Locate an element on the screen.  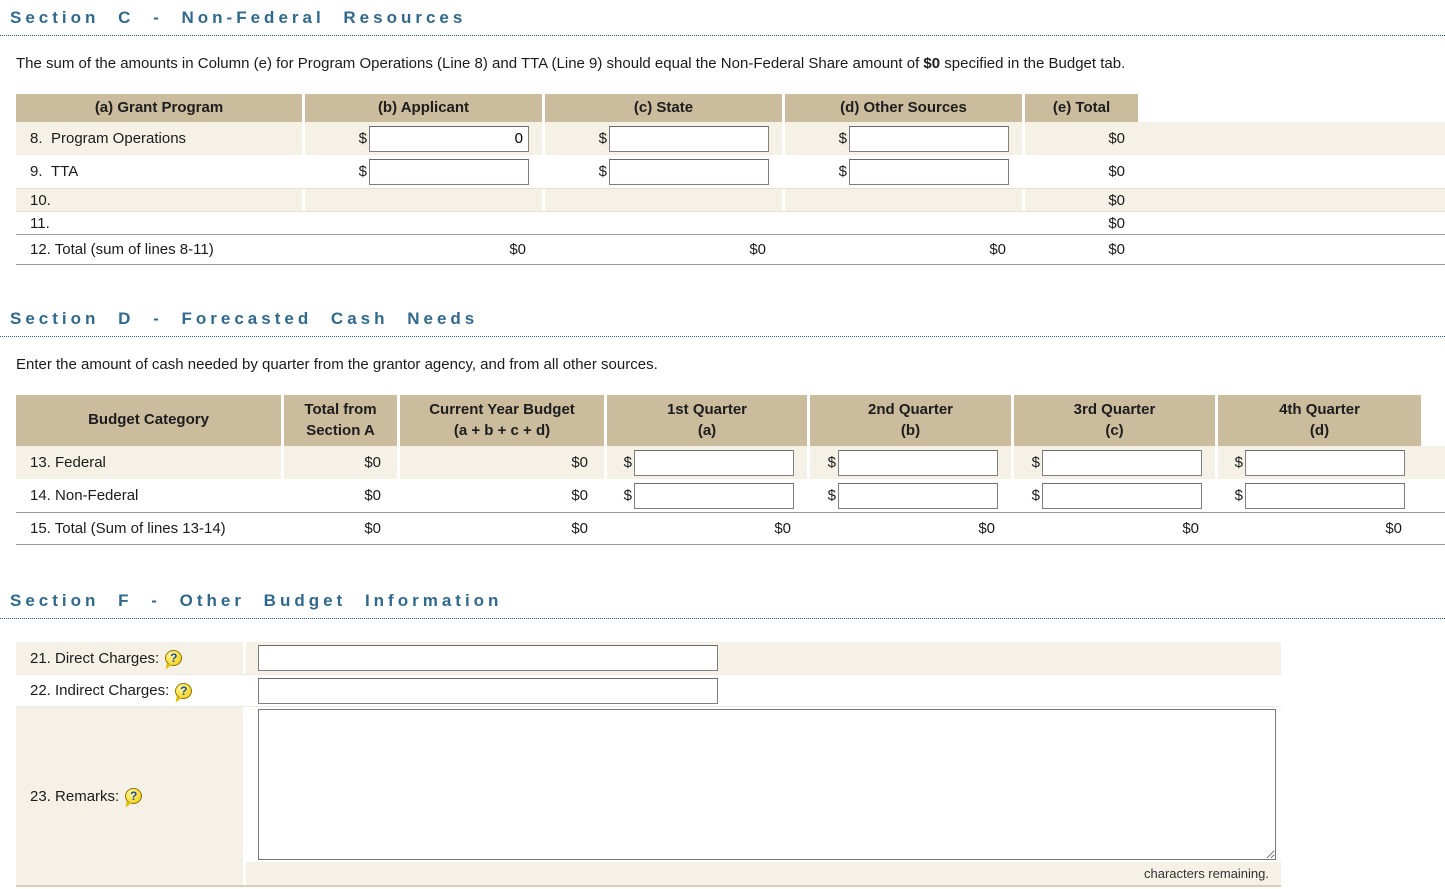
applicant-cell is located at coordinates (425, 200).